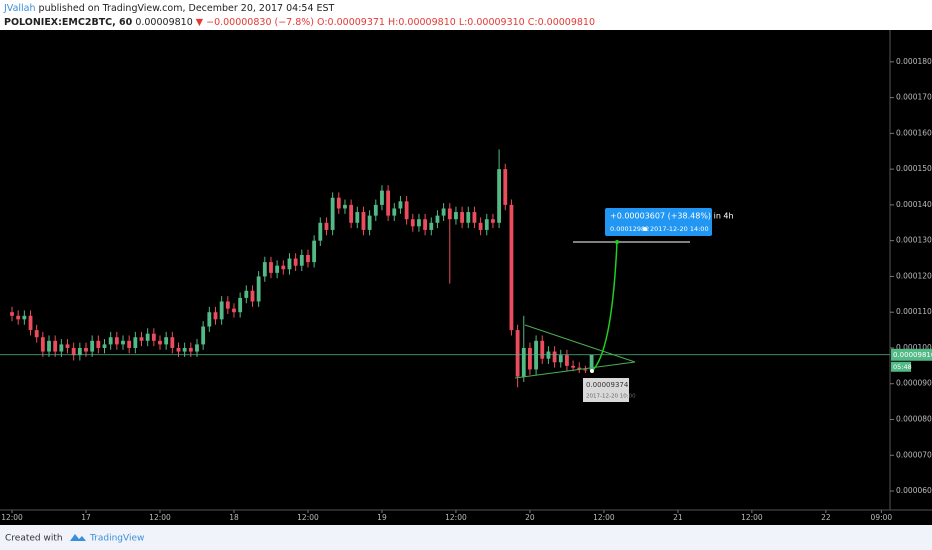 The height and width of the screenshot is (550, 932). What do you see at coordinates (561, 22) in the screenshot?
I see `ohlc-close: C:0.00009810` at bounding box center [561, 22].